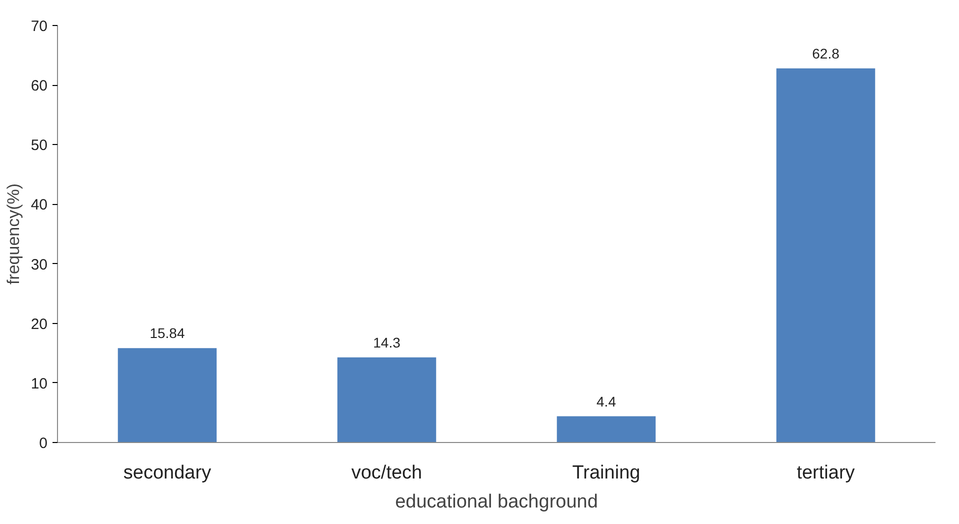 The height and width of the screenshot is (524, 959). I want to click on y-tick-label: 40, so click(39, 205).